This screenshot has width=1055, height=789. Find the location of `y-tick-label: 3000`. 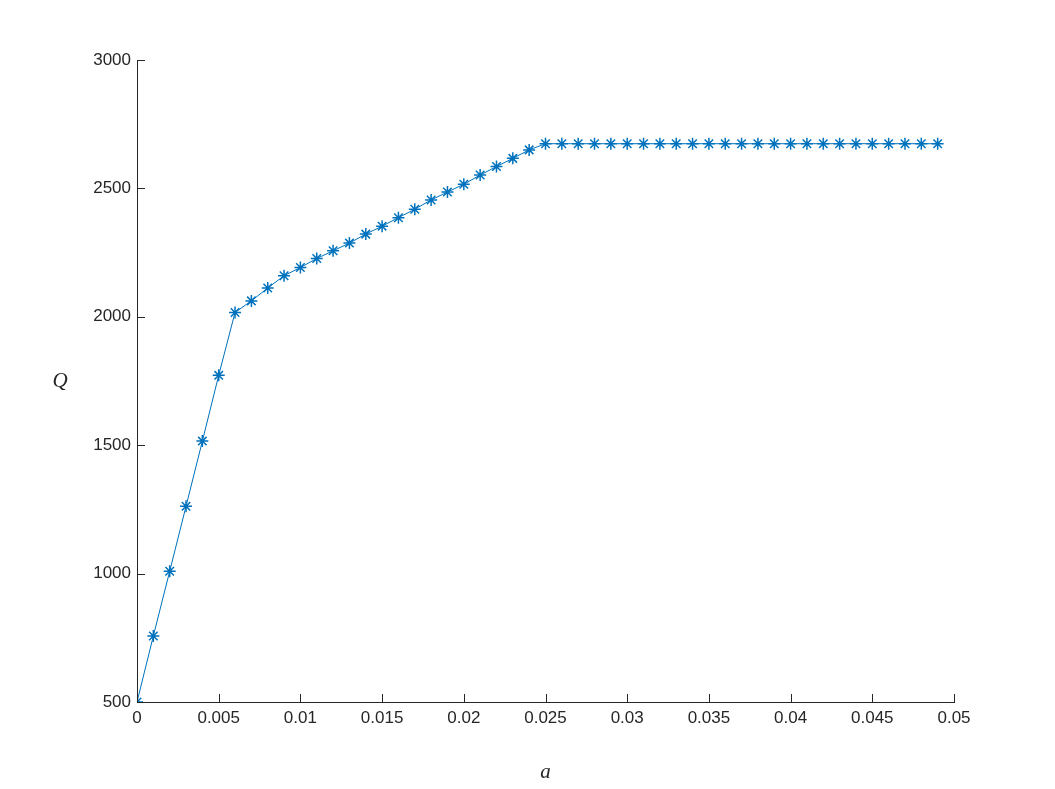

y-tick-label: 3000 is located at coordinates (112, 59).